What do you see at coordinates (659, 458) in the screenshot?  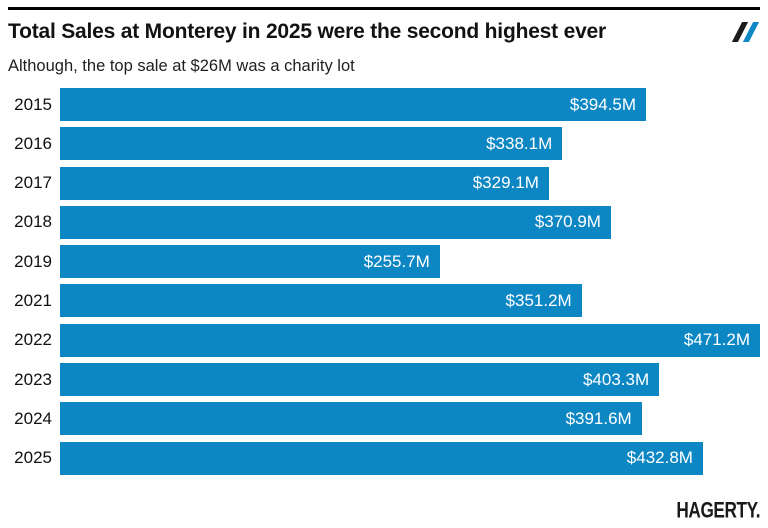 I see `bar-value-label: $432.8M` at bounding box center [659, 458].